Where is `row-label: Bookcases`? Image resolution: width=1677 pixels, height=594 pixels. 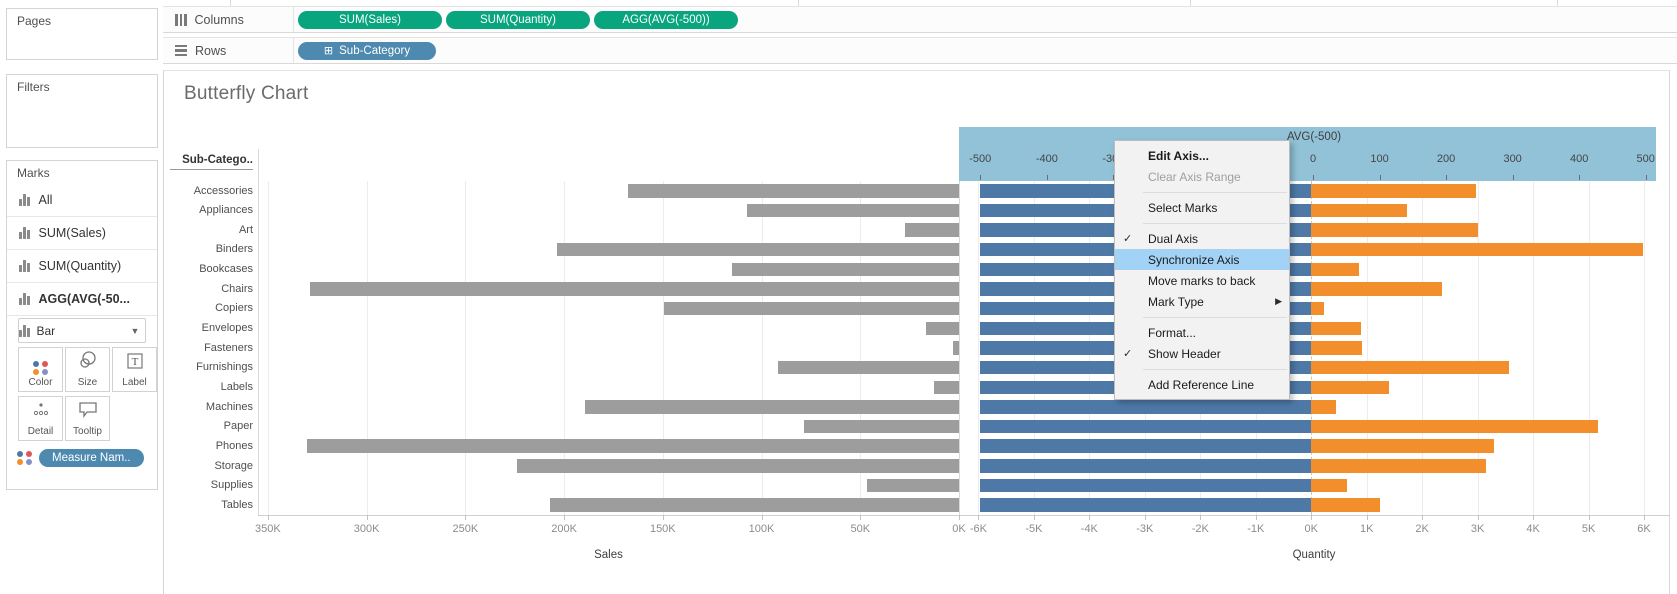 row-label: Bookcases is located at coordinates (226, 269).